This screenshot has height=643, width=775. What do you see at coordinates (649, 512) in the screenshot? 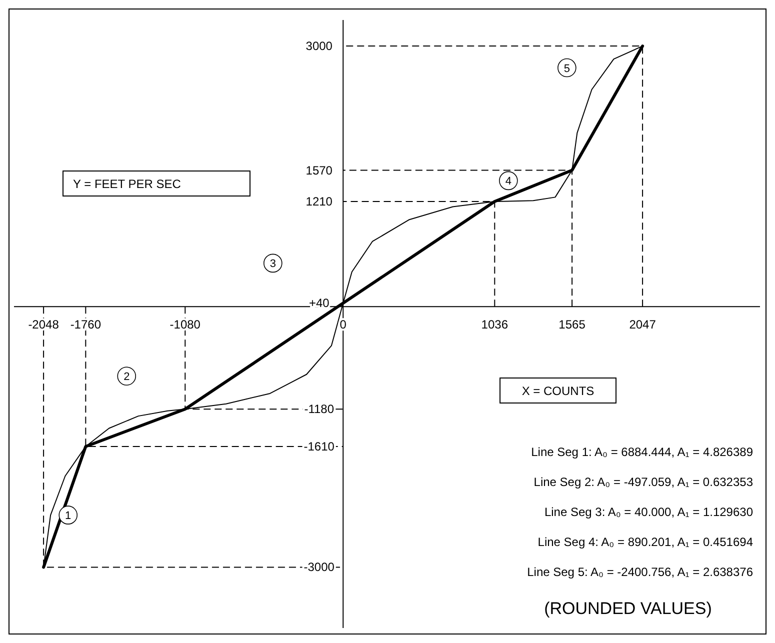
I see `annotation: Line Seg 3: A₀ = 40.000, A₁ = 1.129630` at bounding box center [649, 512].